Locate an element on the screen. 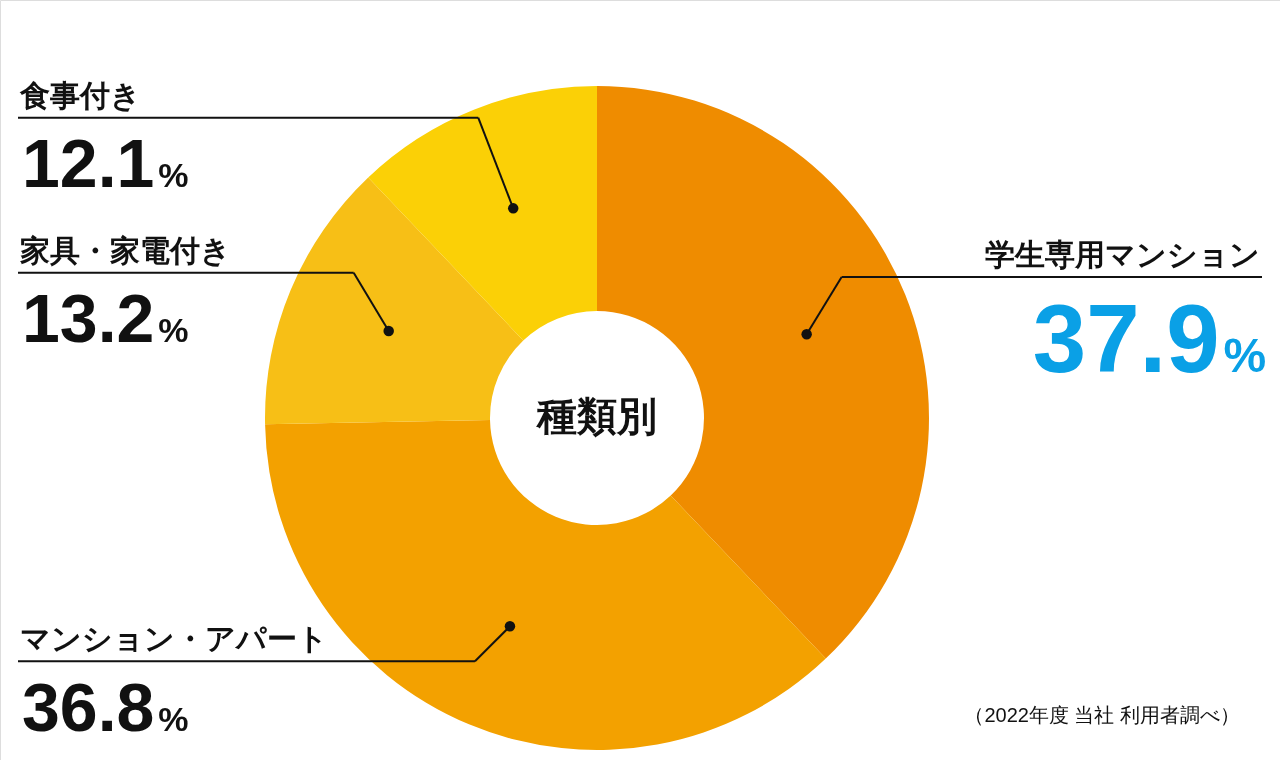 The image size is (1280, 760). slice-label: 家具・家電付き is located at coordinates (125, 250).